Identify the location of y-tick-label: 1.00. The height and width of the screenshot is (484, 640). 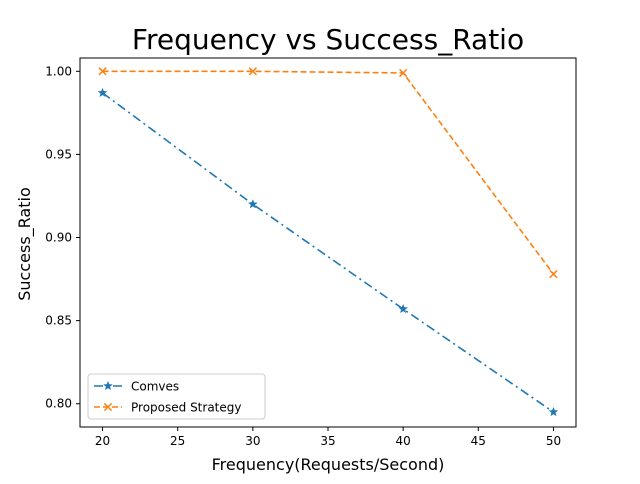
(58, 71).